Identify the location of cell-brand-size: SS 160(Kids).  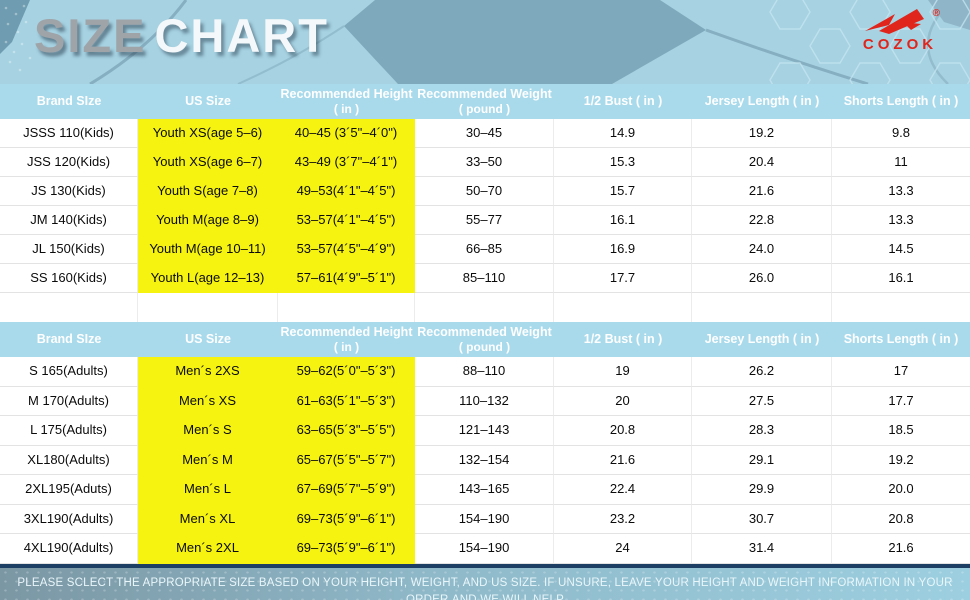
(69, 278).